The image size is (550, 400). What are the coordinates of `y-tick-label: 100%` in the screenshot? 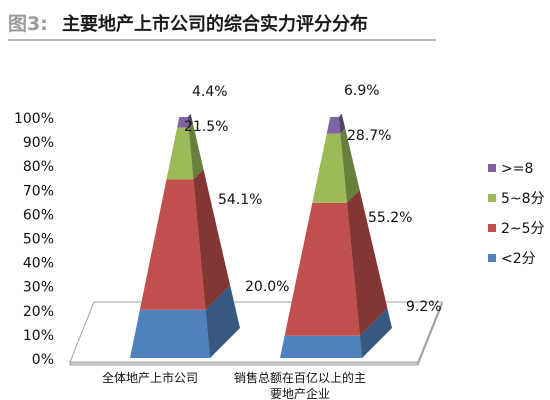 It's located at (34, 119).